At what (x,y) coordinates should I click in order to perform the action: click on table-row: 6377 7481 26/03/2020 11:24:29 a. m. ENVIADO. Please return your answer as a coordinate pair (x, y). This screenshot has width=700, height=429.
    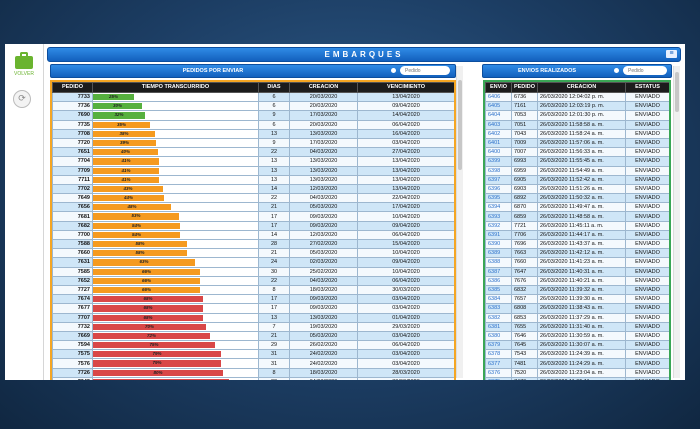
    Looking at the image, I should click on (577, 363).